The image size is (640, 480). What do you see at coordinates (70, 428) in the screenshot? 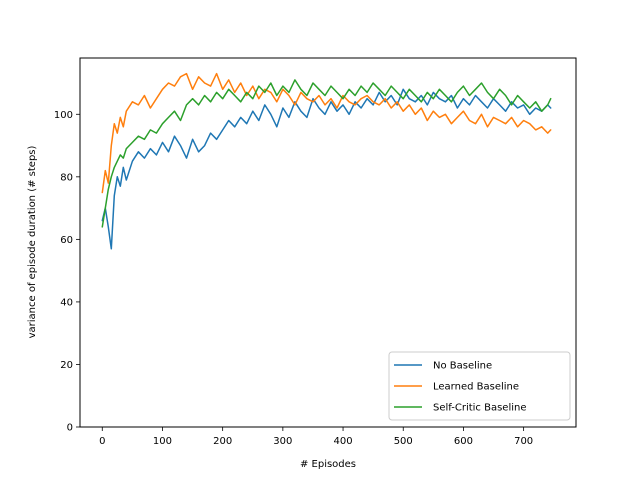
I see `y-tick-label-0: 0` at bounding box center [70, 428].